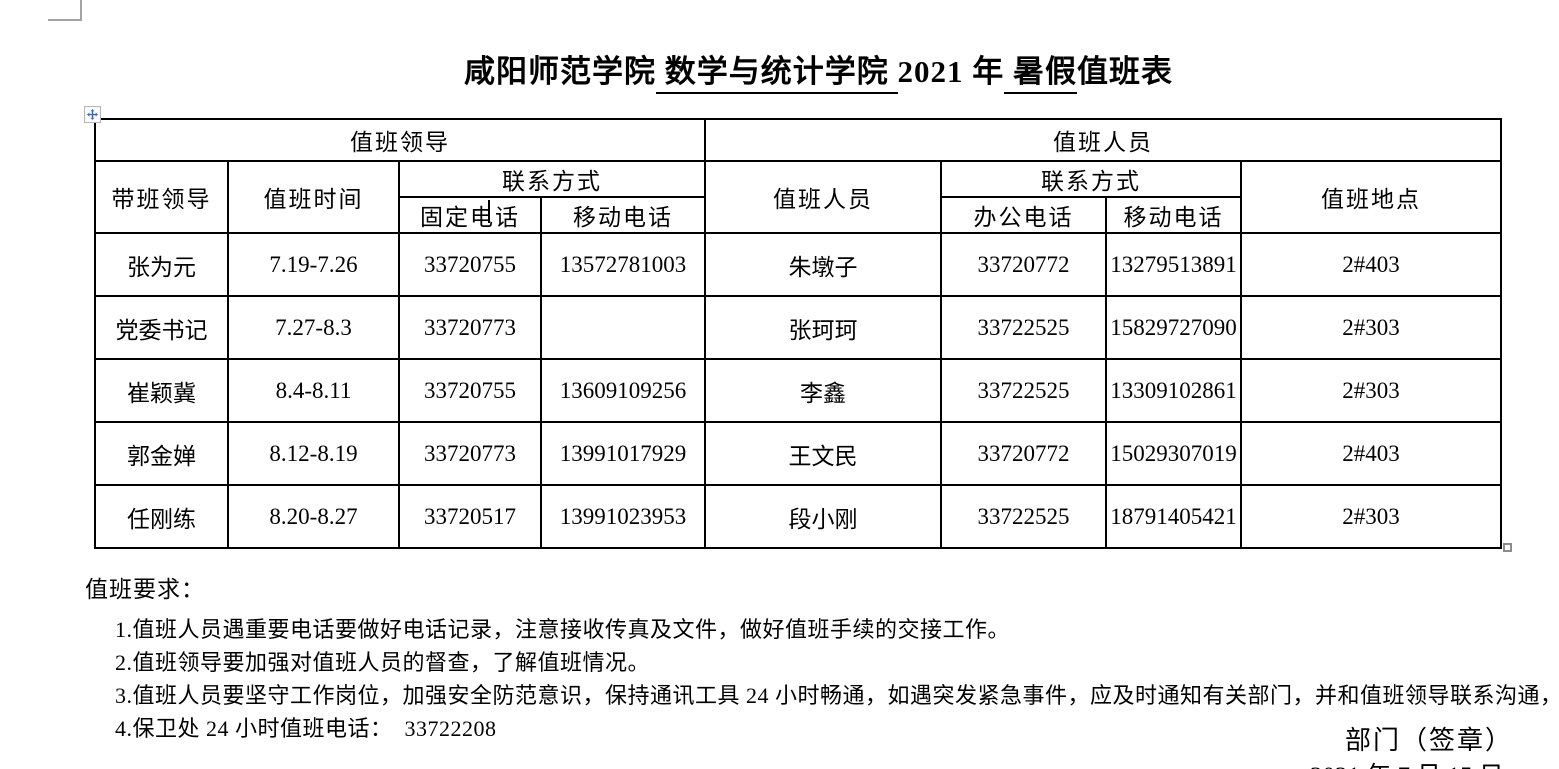  Describe the element at coordinates (951, 71) in the screenshot. I see `title-segment: 2021 年` at that location.